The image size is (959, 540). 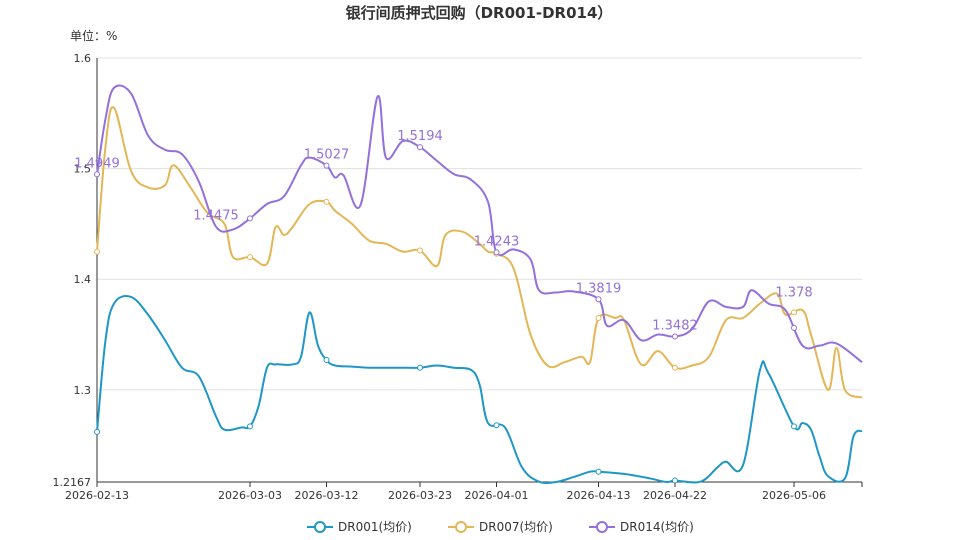 What do you see at coordinates (83, 279) in the screenshot?
I see `y-tick-label: 1.4` at bounding box center [83, 279].